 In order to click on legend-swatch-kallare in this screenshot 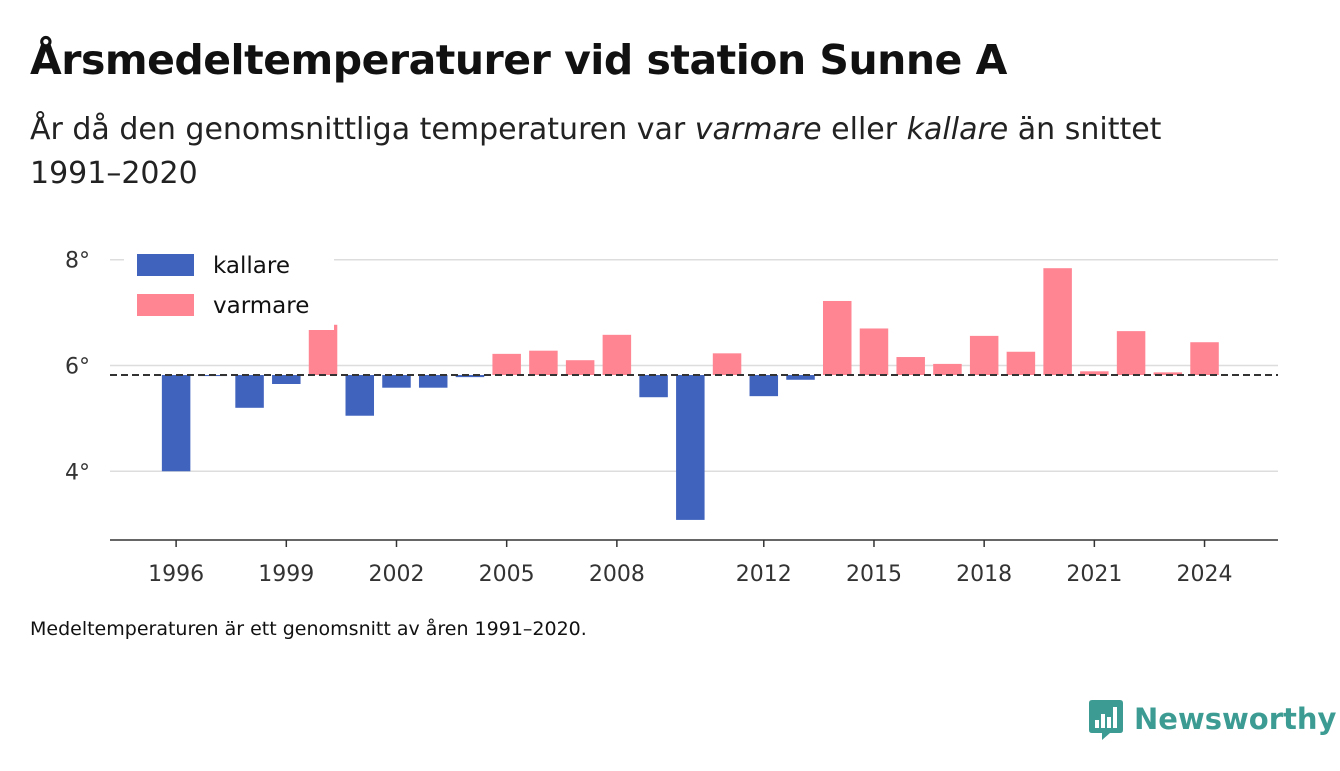, I will do `click(165, 265)`.